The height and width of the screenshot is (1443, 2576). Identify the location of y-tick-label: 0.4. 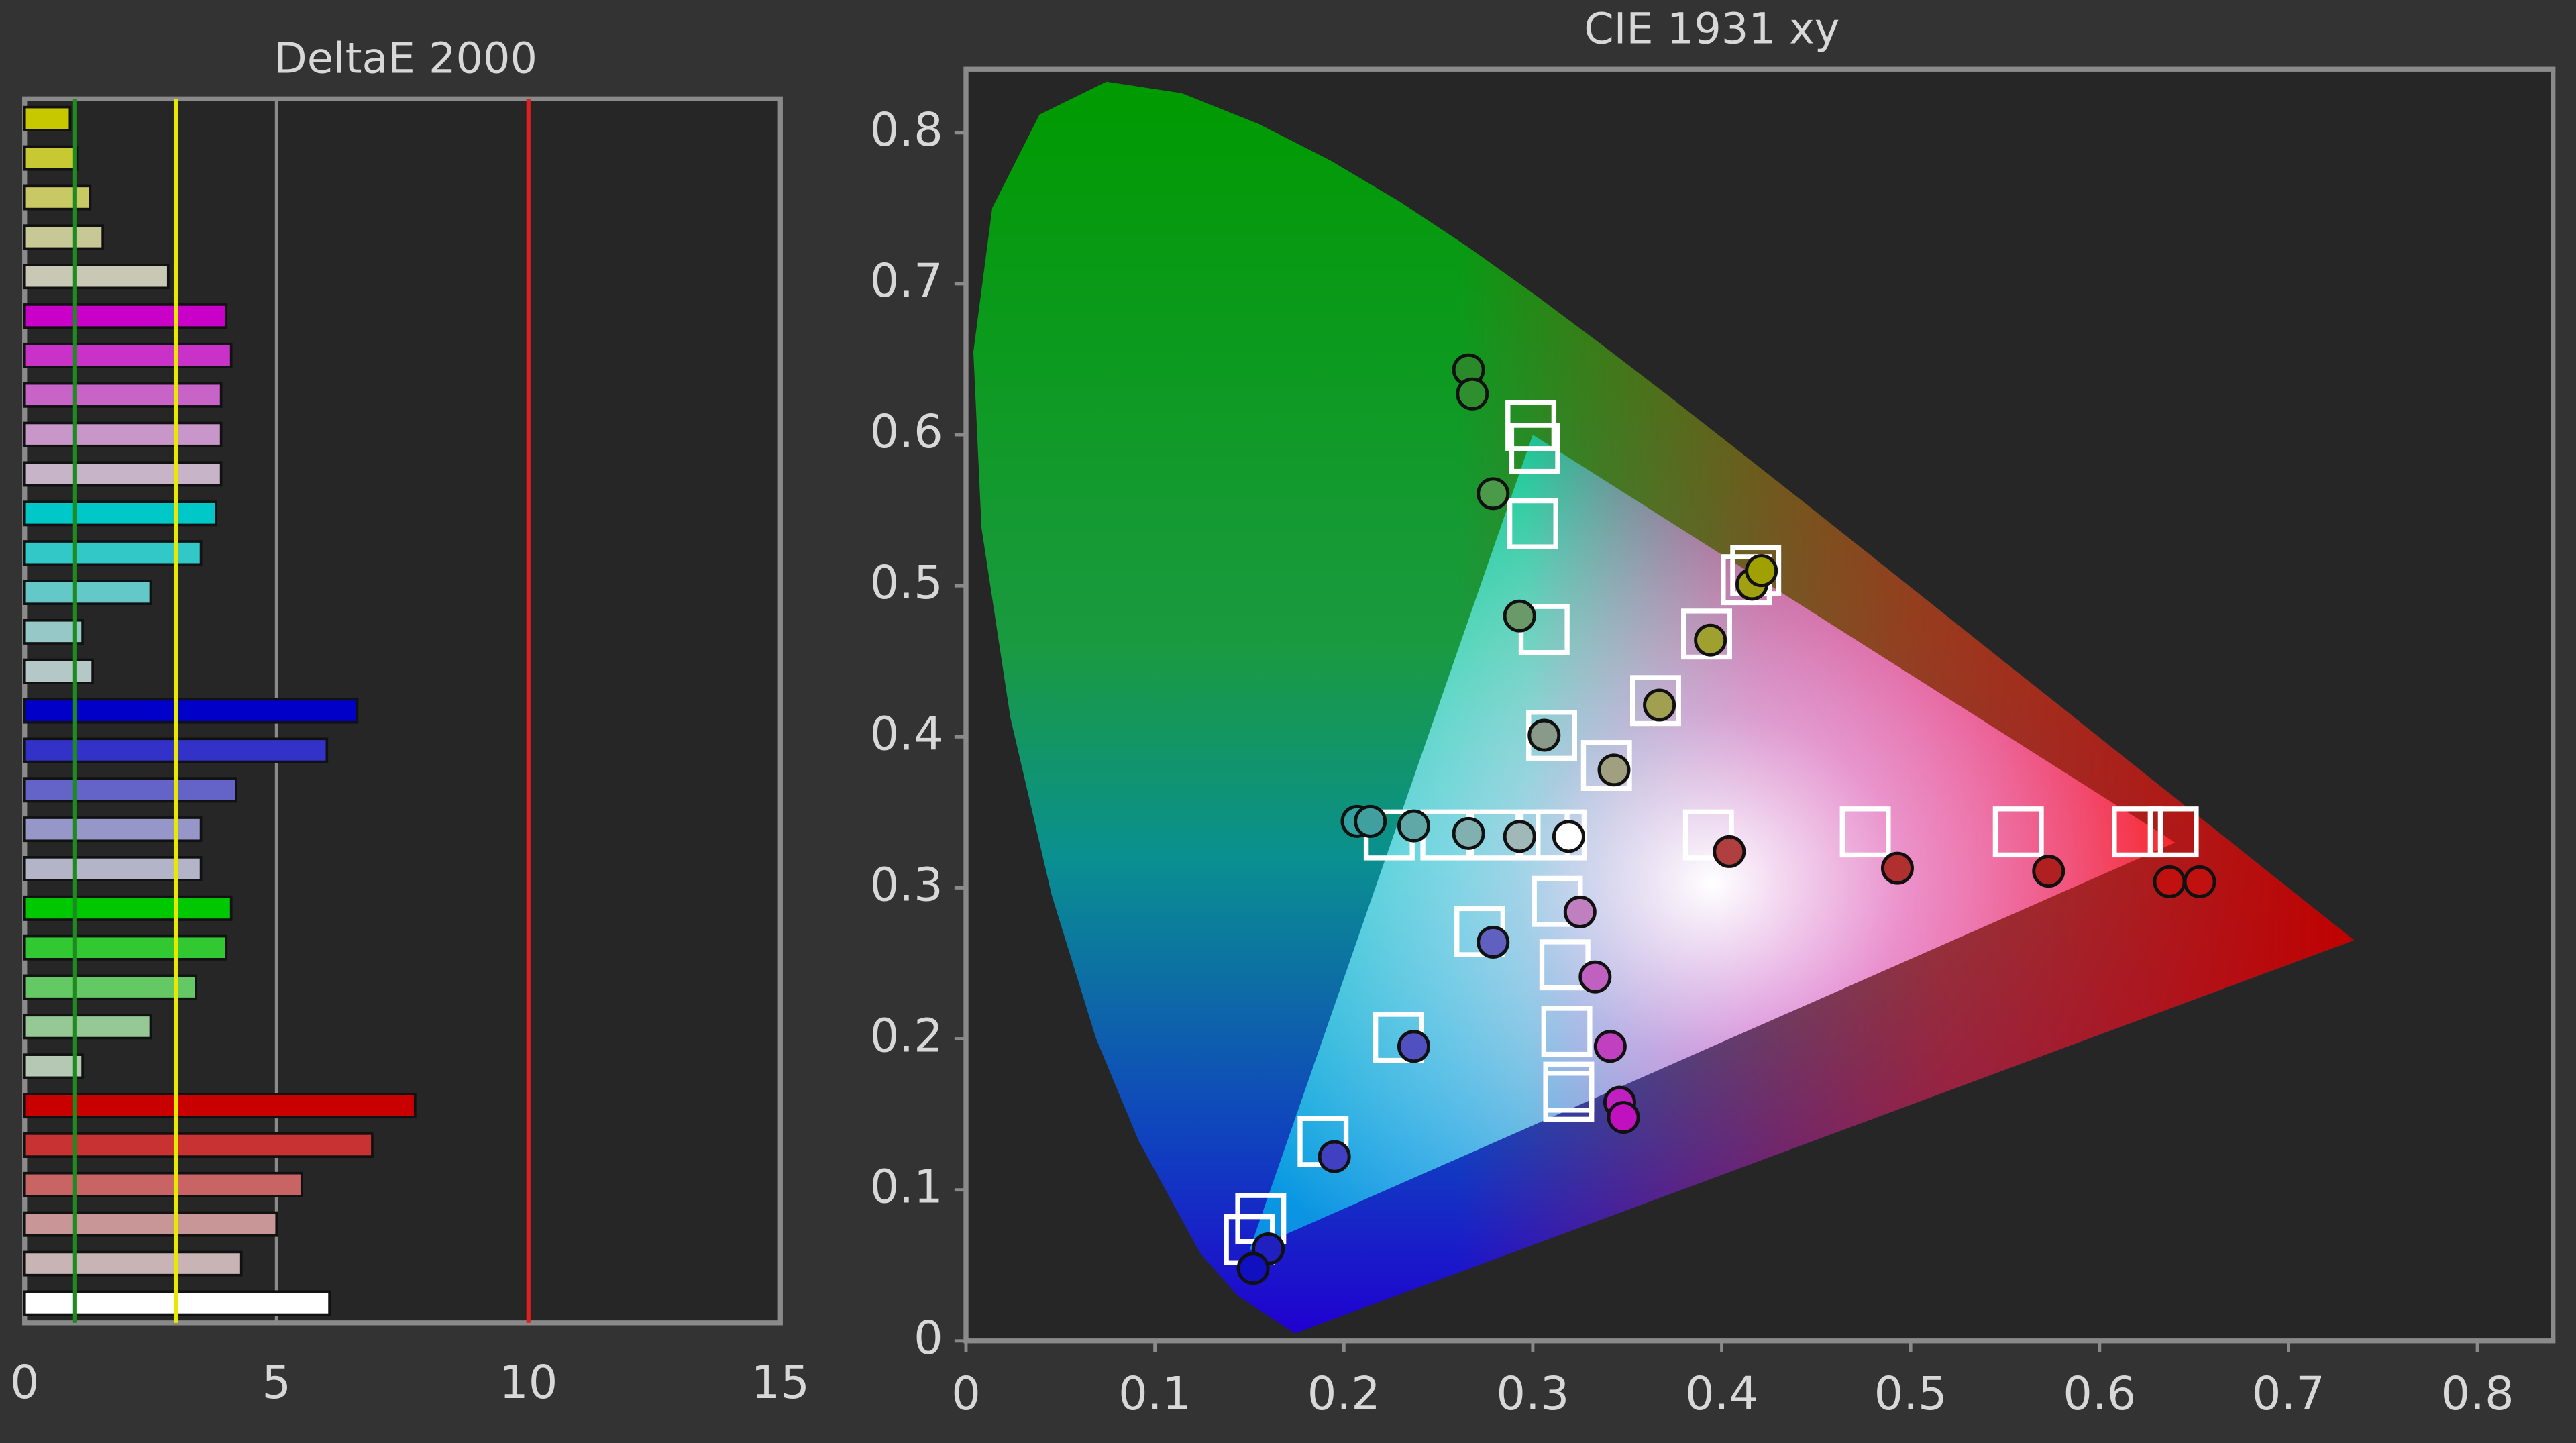
(906, 734).